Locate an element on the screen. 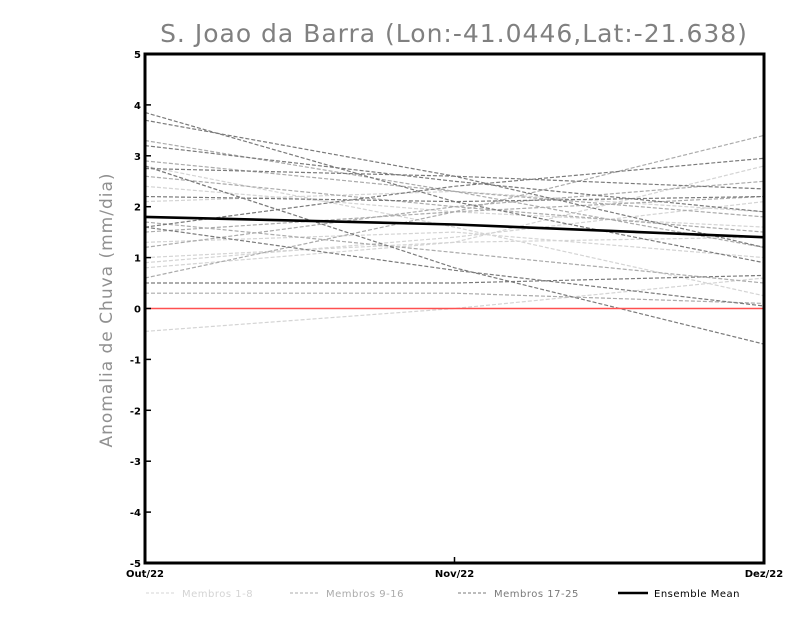 The height and width of the screenshot is (618, 800). member-line-m11 is located at coordinates (455, 298).